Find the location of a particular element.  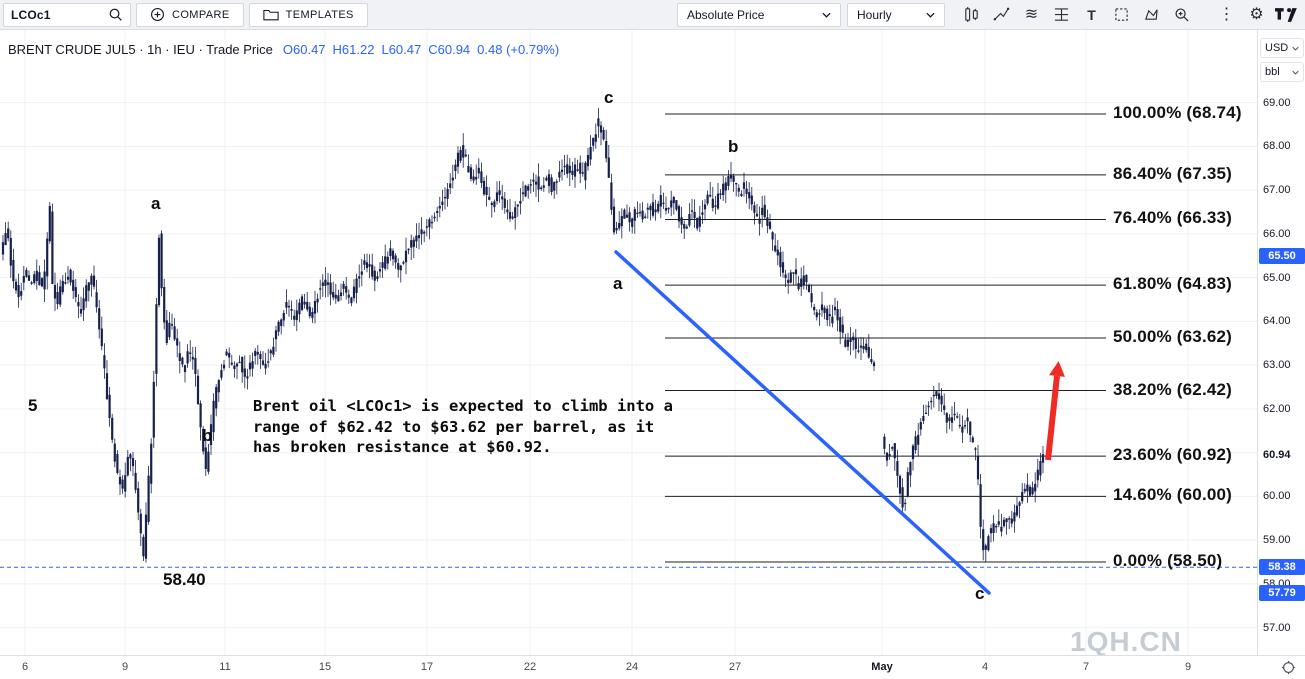

time-axis: 6 9 11 15 17 22 24 27 May 4 7 9 is located at coordinates (652, 667).